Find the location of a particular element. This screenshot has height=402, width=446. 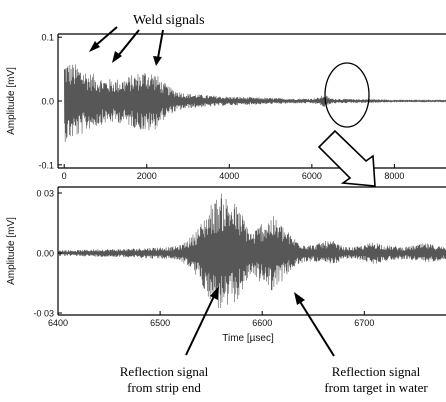

y-tick-label: -0 03 is located at coordinates (43, 314).